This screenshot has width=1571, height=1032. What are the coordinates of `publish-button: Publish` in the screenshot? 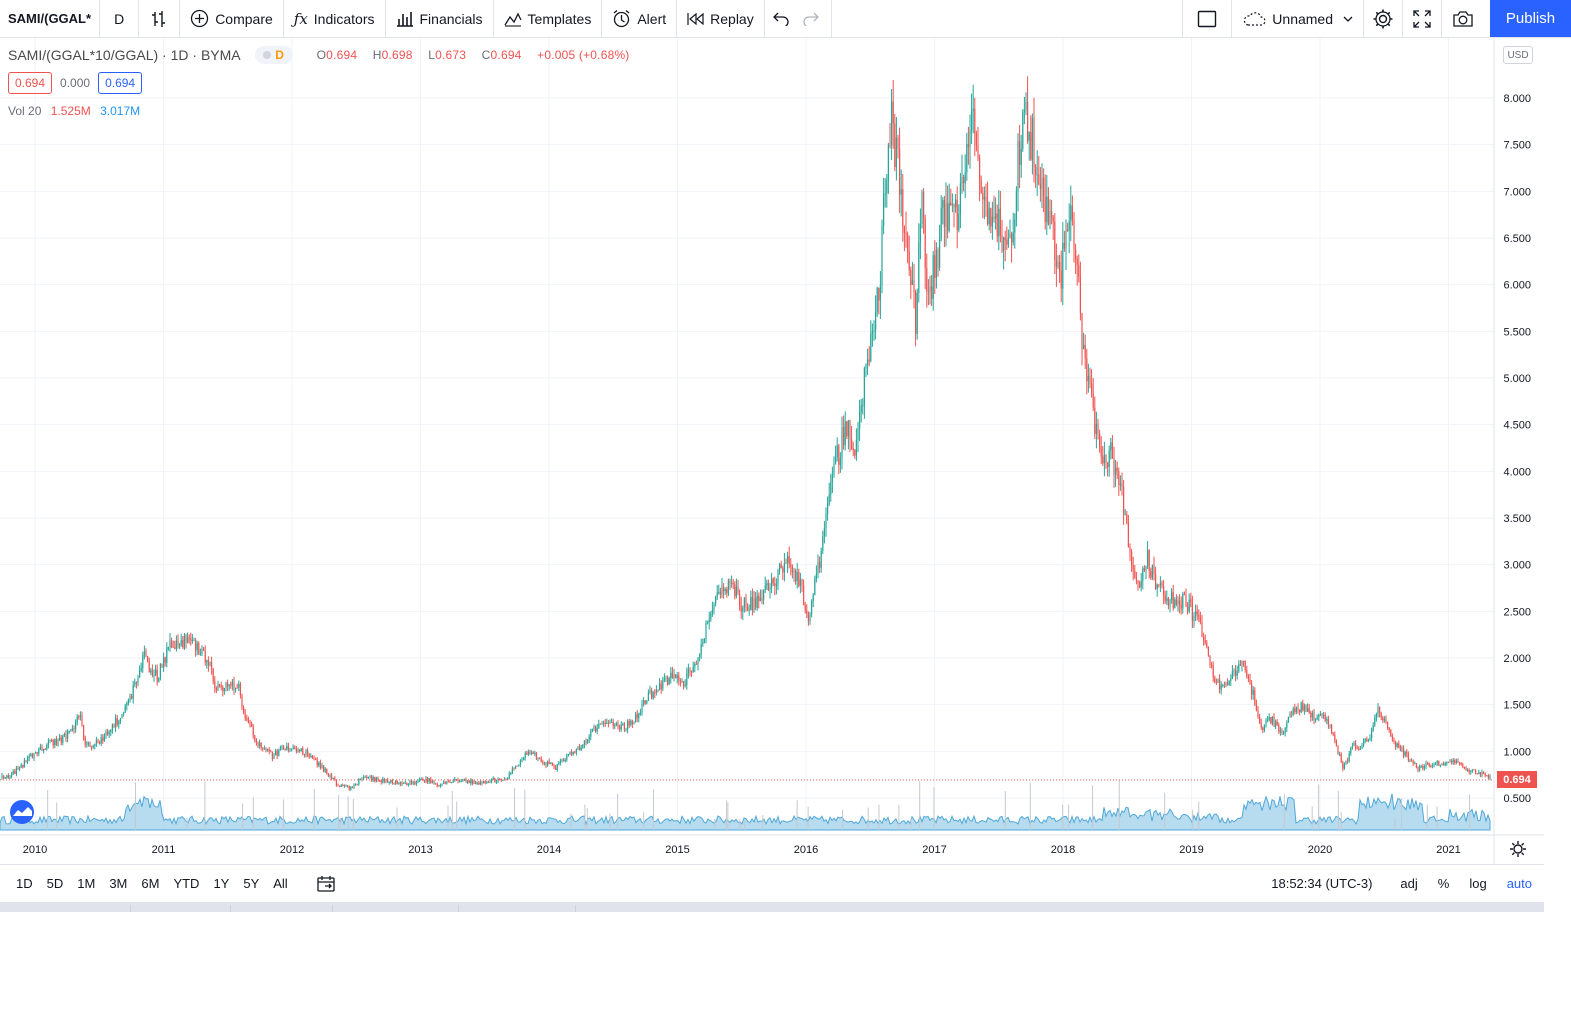 It's located at (1530, 18).